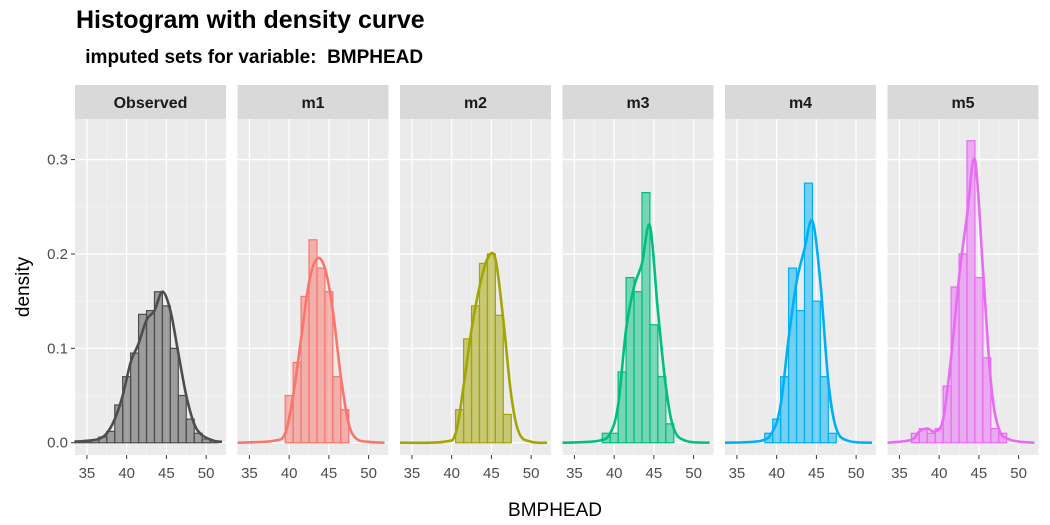 The width and height of the screenshot is (1050, 525). What do you see at coordinates (57, 443) in the screenshot?
I see `y-tick-label: 0.0` at bounding box center [57, 443].